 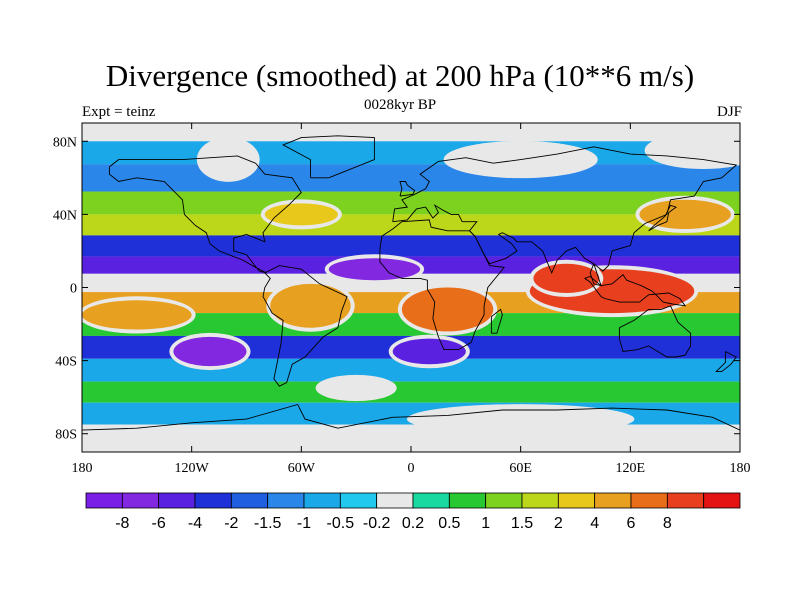 I want to click on colorbar-label: 8, so click(x=667, y=523).